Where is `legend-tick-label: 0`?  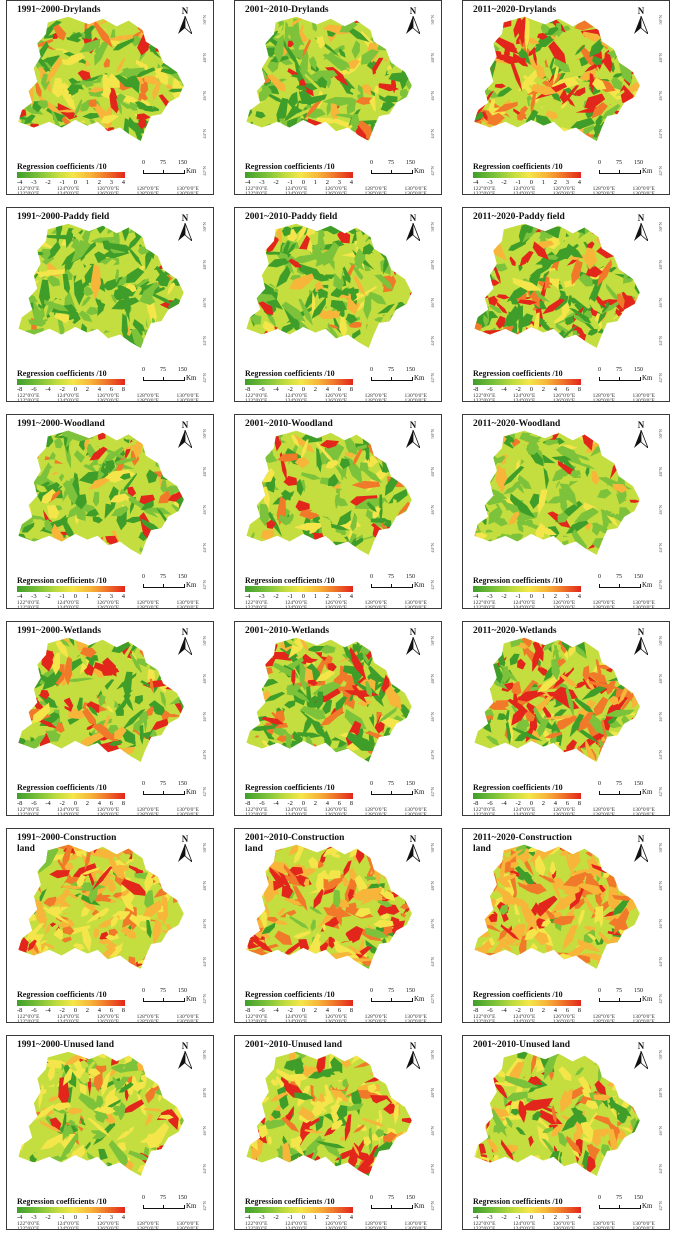
legend-tick-label: 0 is located at coordinates (303, 1217).